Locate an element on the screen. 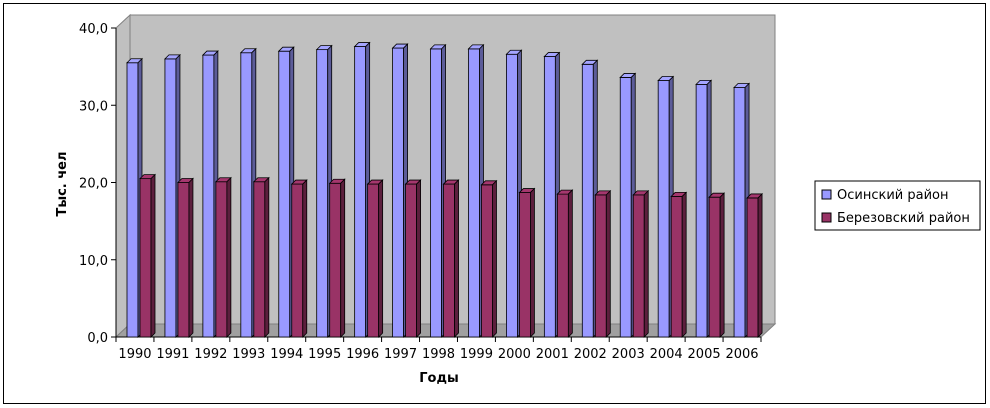 The image size is (990, 408). x-tick-label: 1999 is located at coordinates (476, 354).